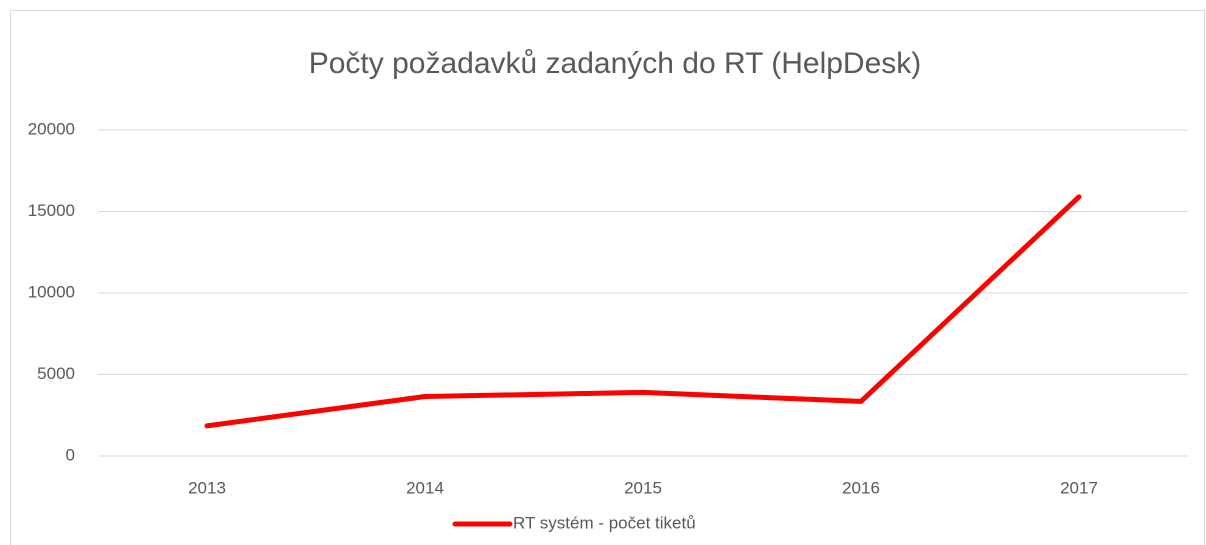  What do you see at coordinates (643, 487) in the screenshot?
I see `x-tick-label: 2015` at bounding box center [643, 487].